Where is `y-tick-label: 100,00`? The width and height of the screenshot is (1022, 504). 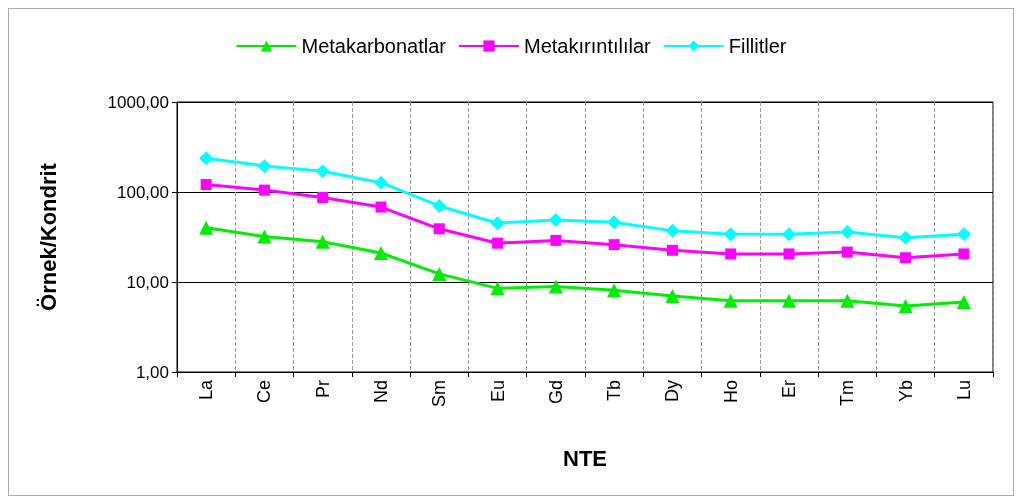 y-tick-label: 100,00 is located at coordinates (143, 192).